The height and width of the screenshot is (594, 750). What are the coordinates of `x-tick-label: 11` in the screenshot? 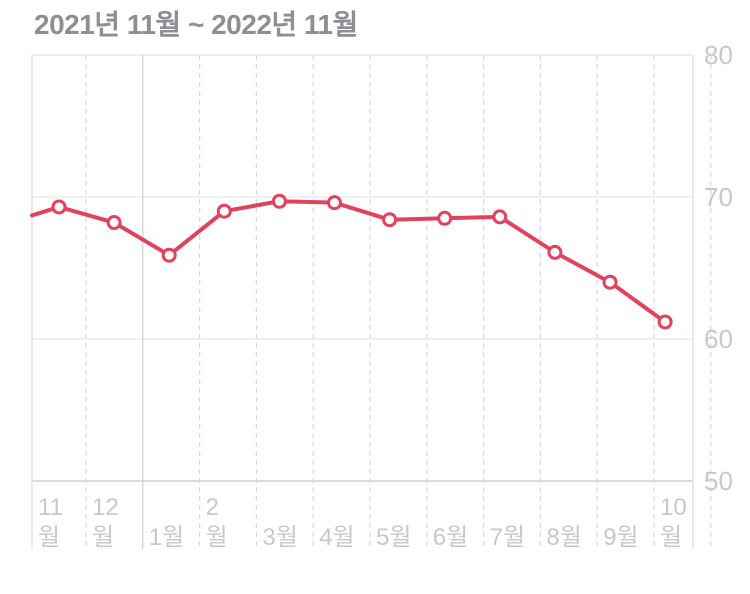 It's located at (50, 507).